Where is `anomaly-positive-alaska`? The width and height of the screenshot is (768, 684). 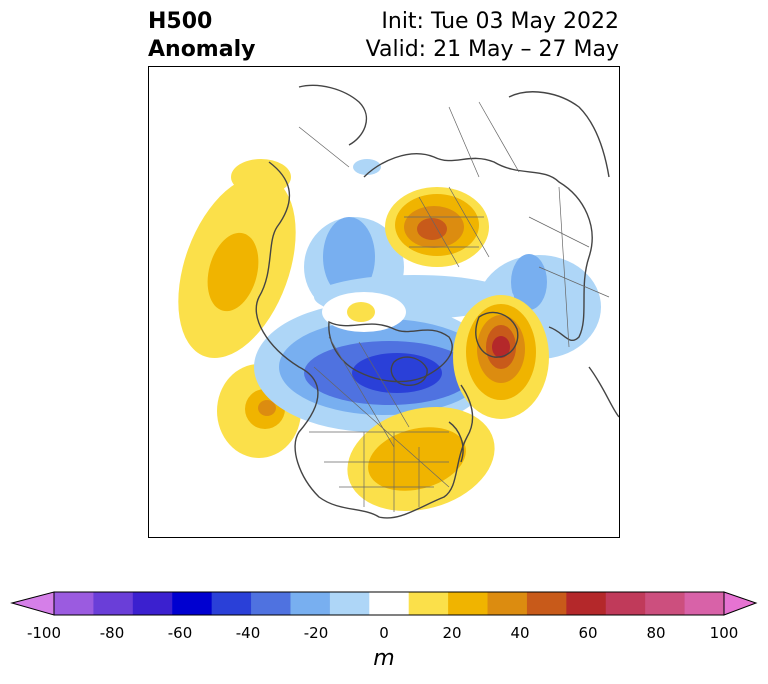
anomaly-positive-alaska is located at coordinates (237, 259).